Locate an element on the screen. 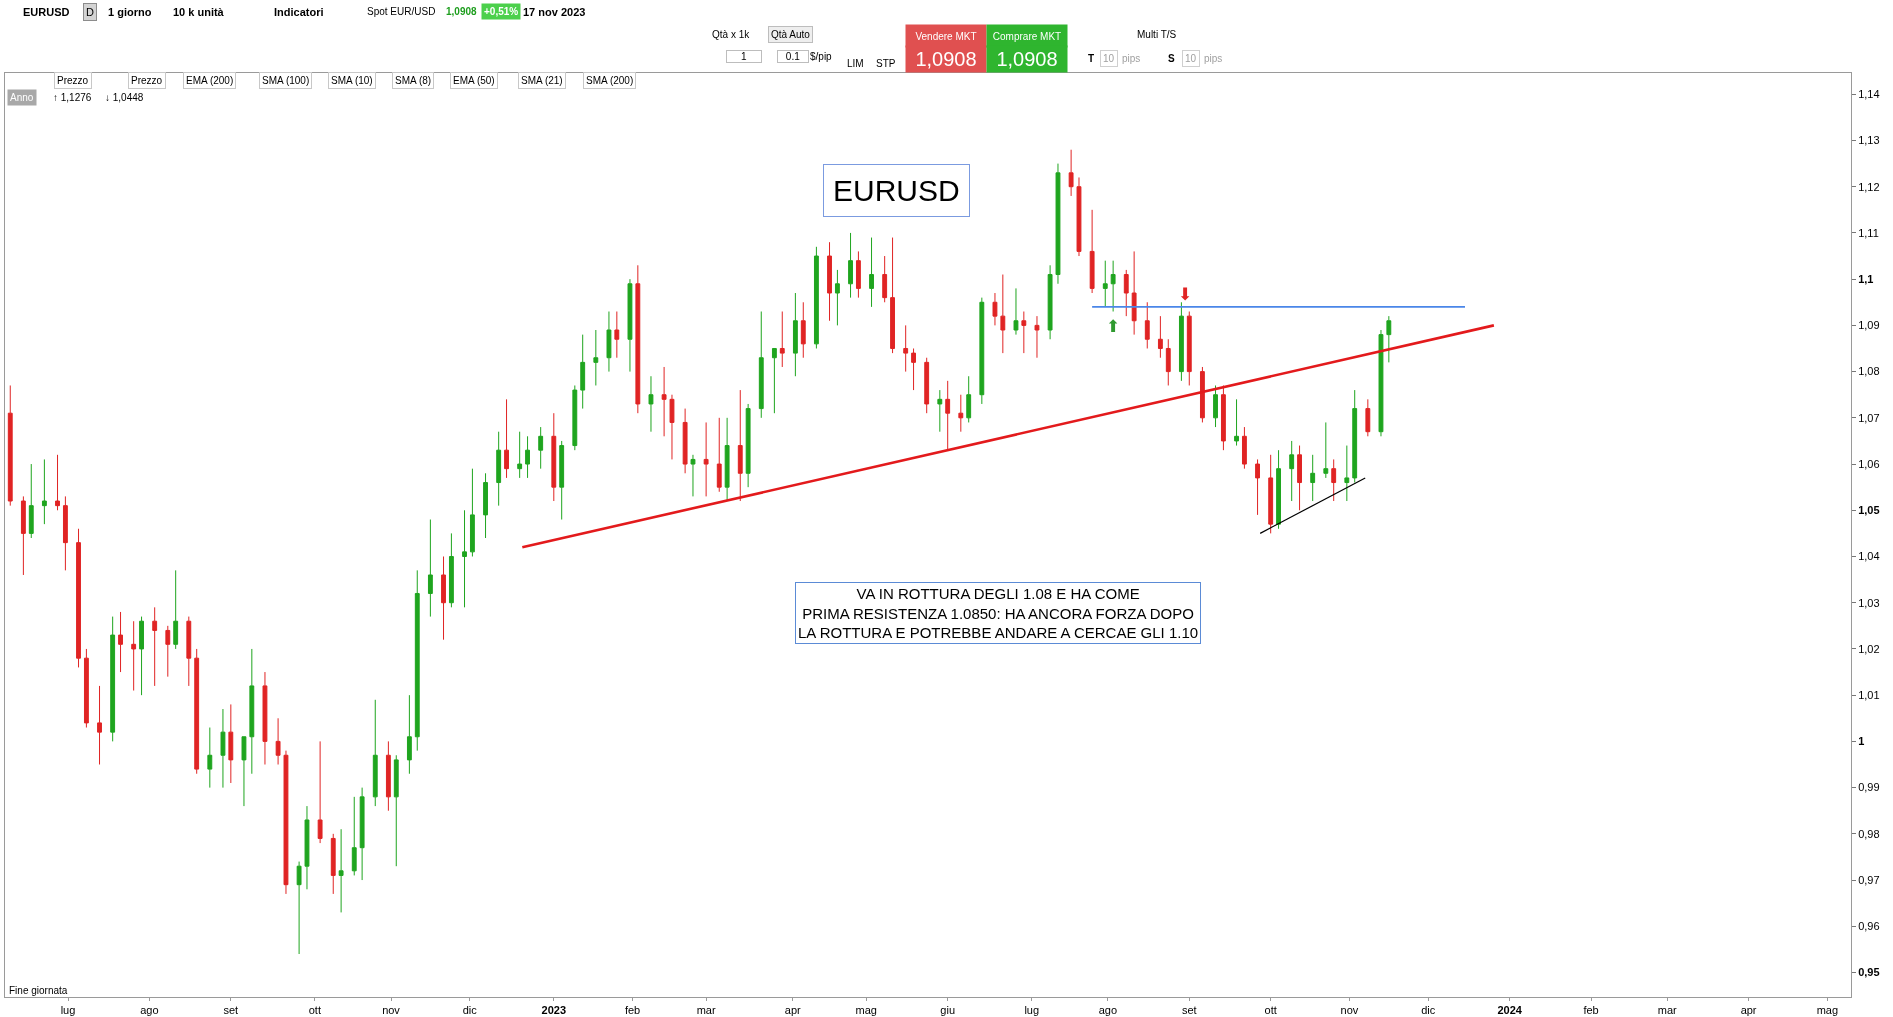  text: 10 k unità is located at coordinates (199, 12).